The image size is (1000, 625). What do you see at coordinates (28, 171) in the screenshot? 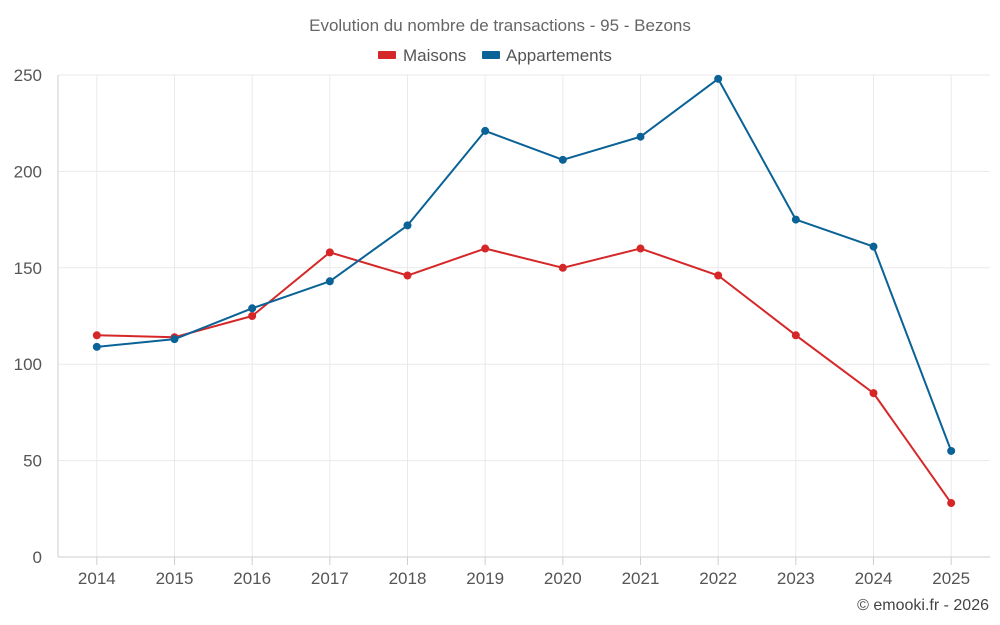
I see `y-tick-label: 200` at bounding box center [28, 171].